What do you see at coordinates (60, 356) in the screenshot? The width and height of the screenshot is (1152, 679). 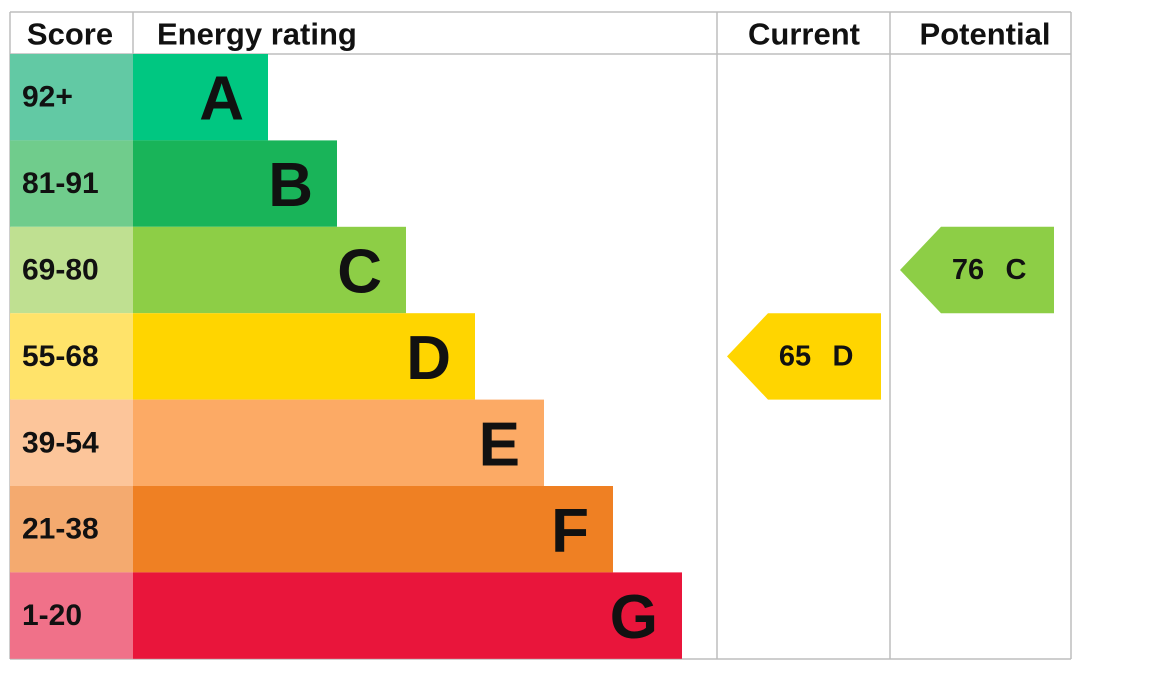 I see `score-label: 55-68` at bounding box center [60, 356].